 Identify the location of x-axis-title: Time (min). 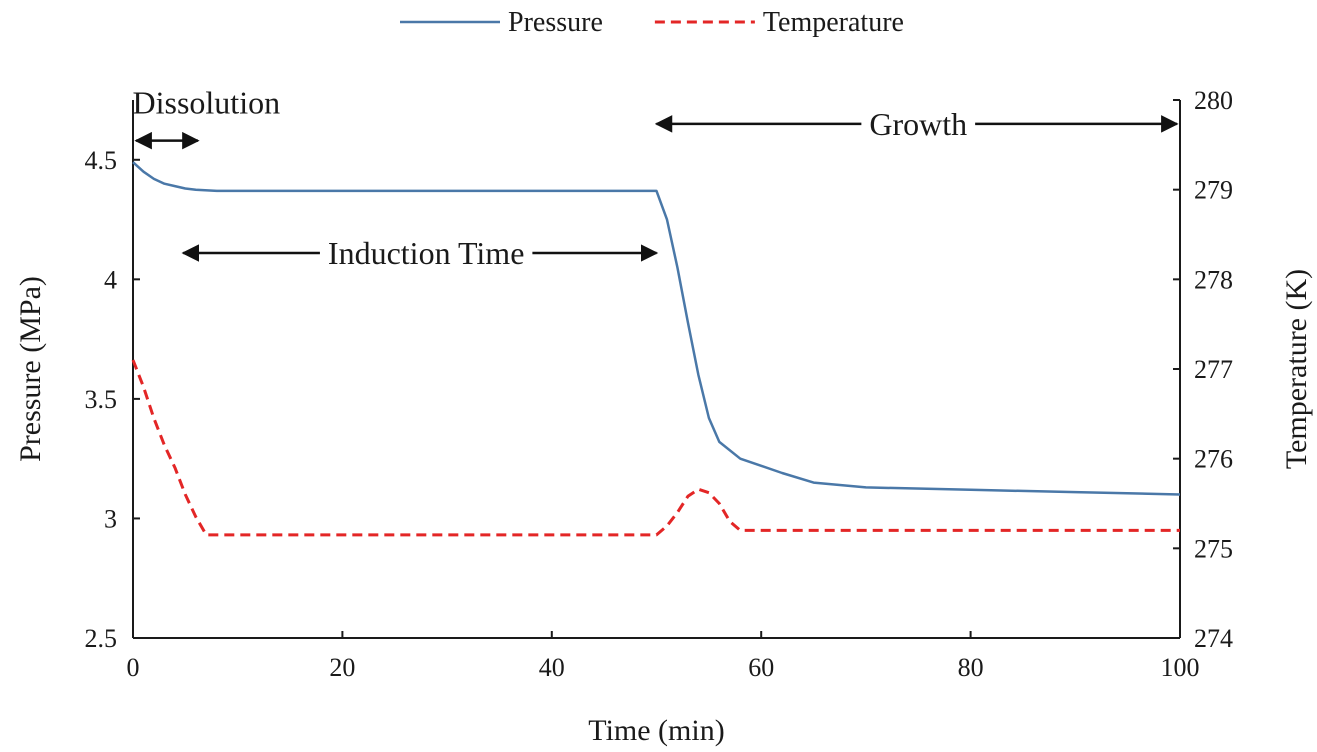
(656, 730).